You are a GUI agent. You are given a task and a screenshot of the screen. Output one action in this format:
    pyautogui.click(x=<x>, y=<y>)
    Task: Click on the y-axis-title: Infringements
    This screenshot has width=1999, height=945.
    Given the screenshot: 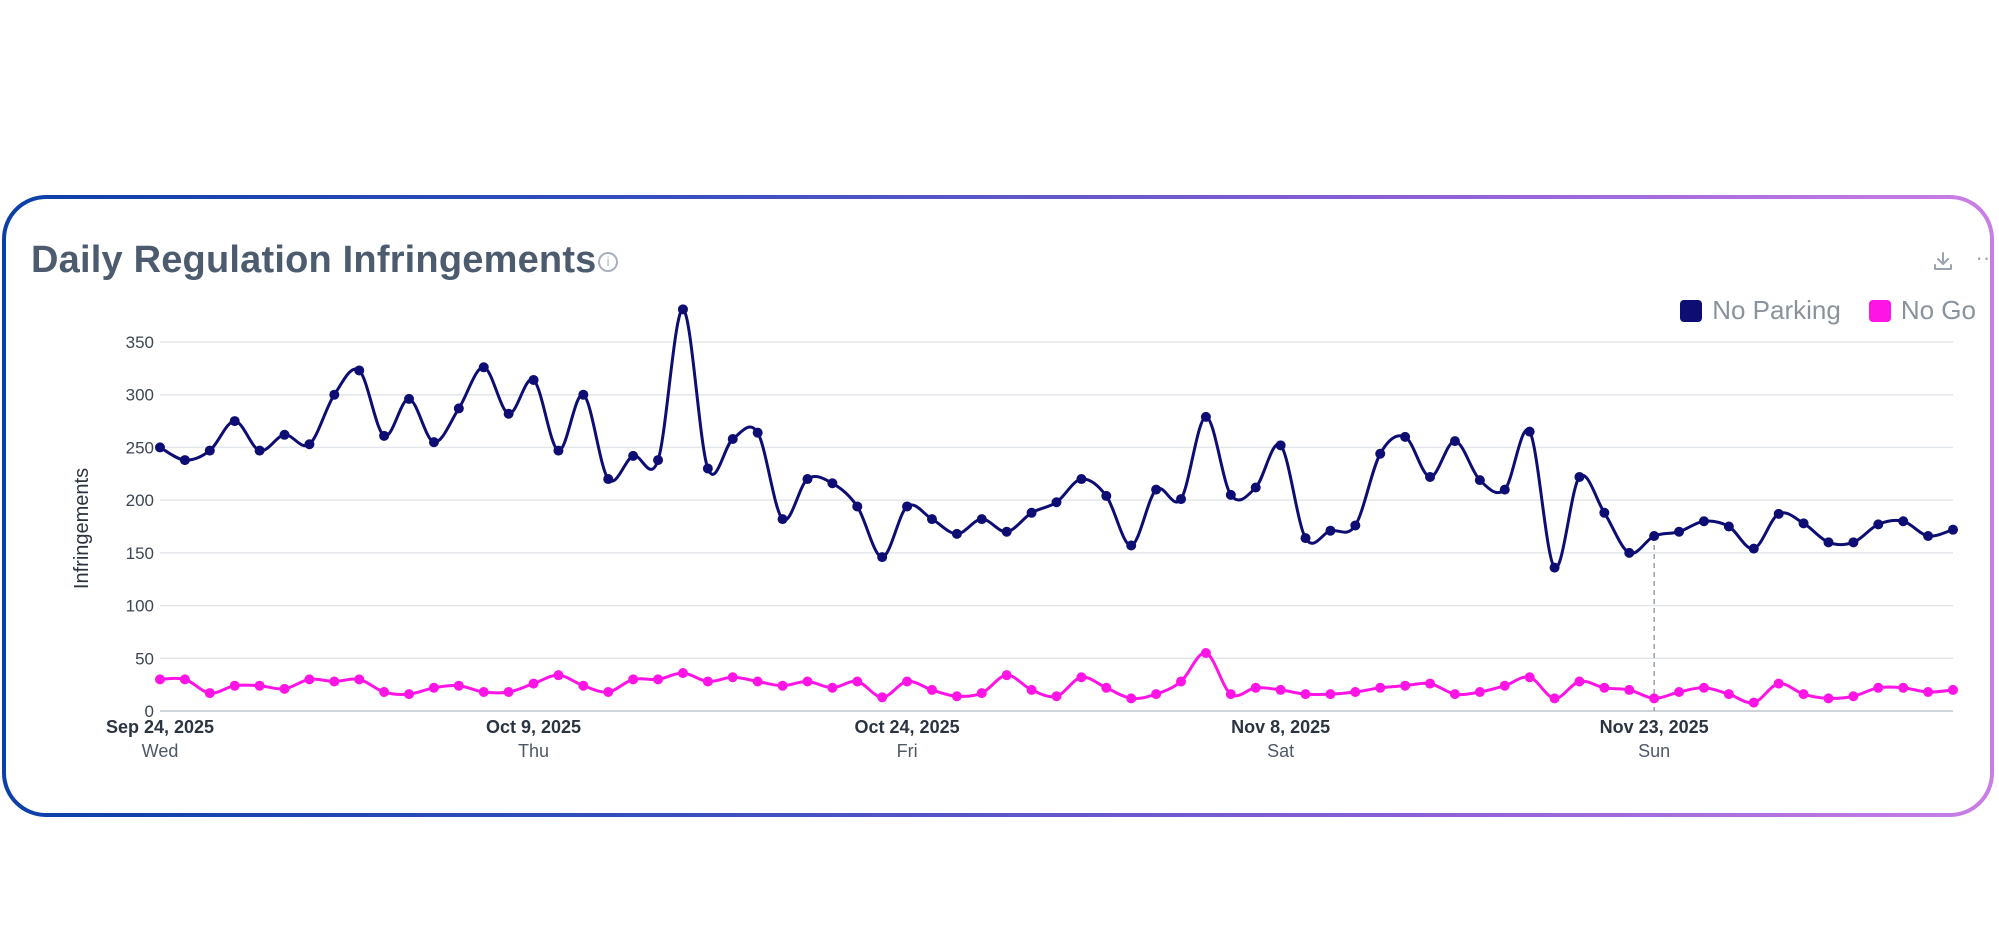 What is the action you would take?
    pyautogui.click(x=82, y=528)
    